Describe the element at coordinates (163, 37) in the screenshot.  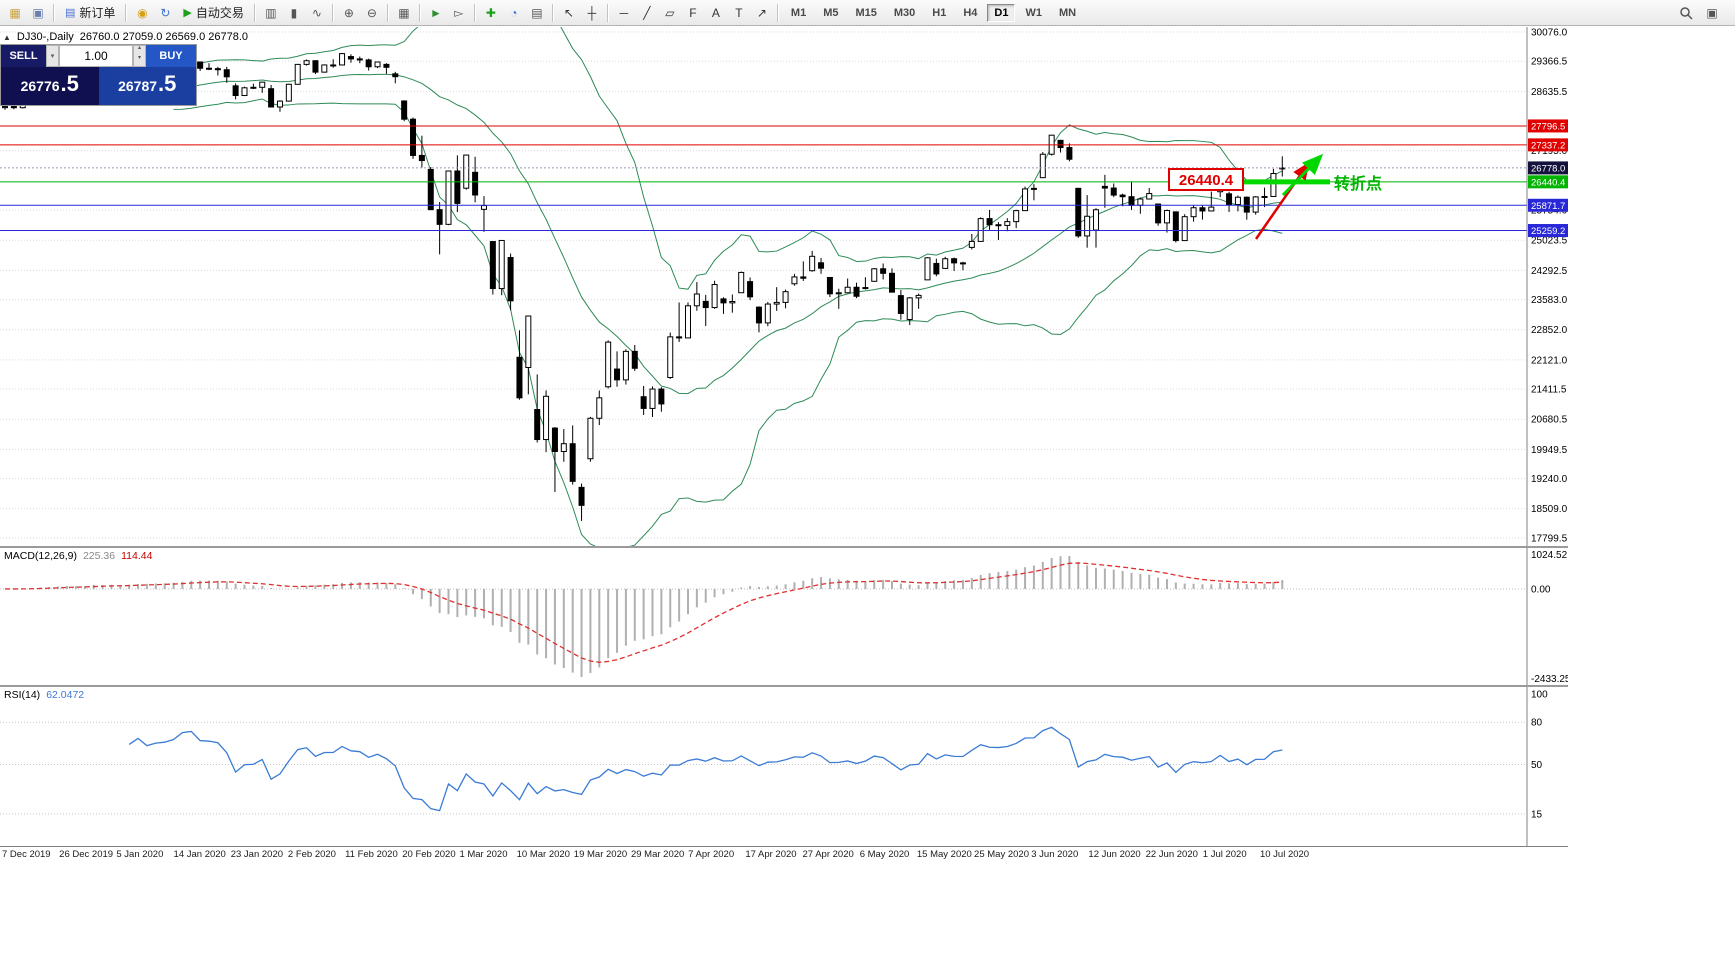
I see `chart-ohlc-values: 26760.0 27059.0 26569.0 26778.0` at that location.